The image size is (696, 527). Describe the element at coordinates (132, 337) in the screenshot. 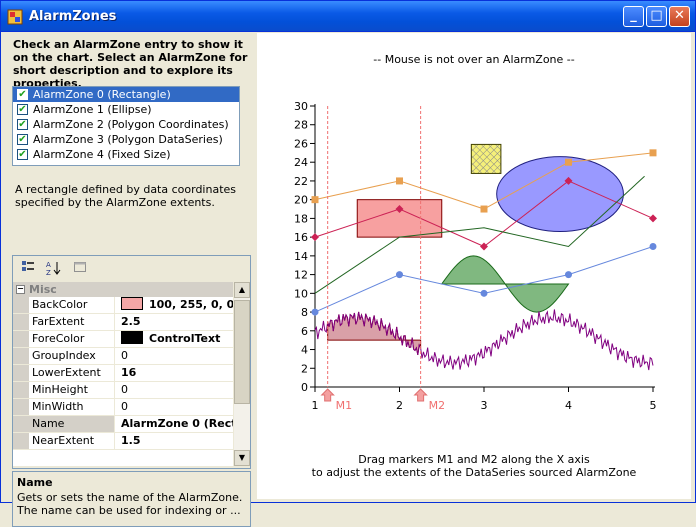

I see `color-swatch-icon` at that location.